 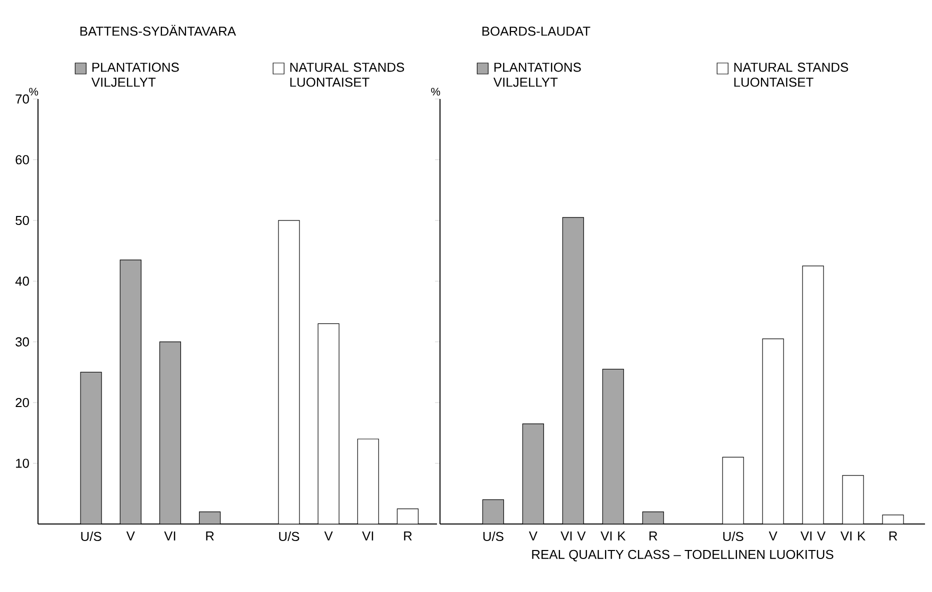 What do you see at coordinates (22, 341) in the screenshot?
I see `y-tick-label: 30` at bounding box center [22, 341].